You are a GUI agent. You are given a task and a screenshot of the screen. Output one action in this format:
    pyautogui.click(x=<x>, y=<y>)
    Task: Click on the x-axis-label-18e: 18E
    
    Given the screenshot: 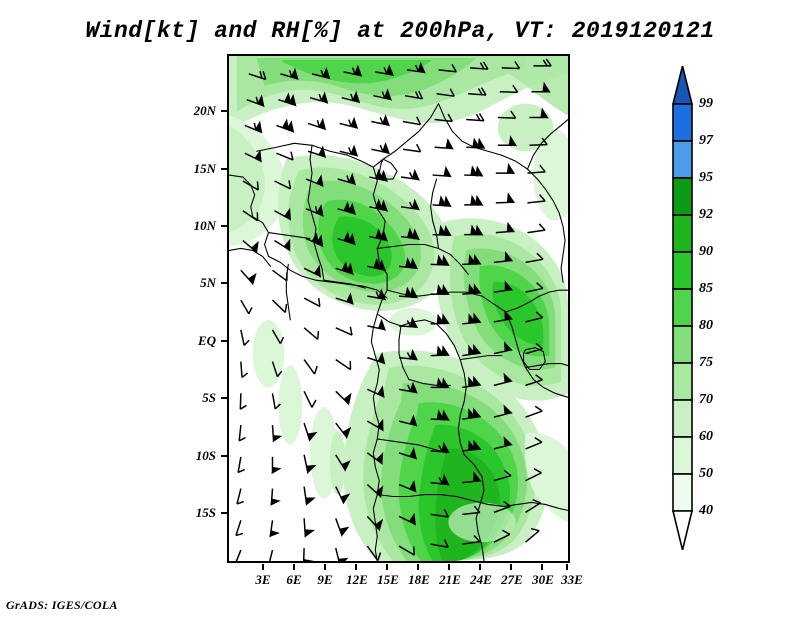 What is the action you would take?
    pyautogui.click(x=419, y=579)
    